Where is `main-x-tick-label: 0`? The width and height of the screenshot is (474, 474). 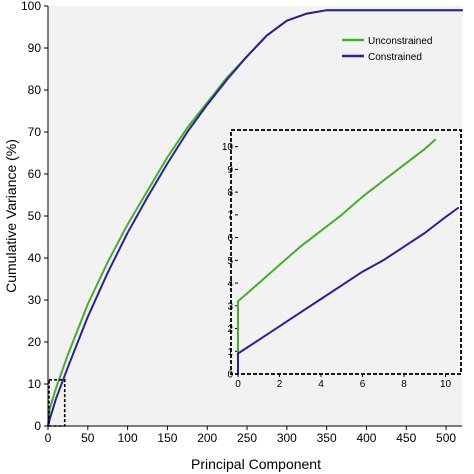 main-x-tick-label: 0 is located at coordinates (48, 438).